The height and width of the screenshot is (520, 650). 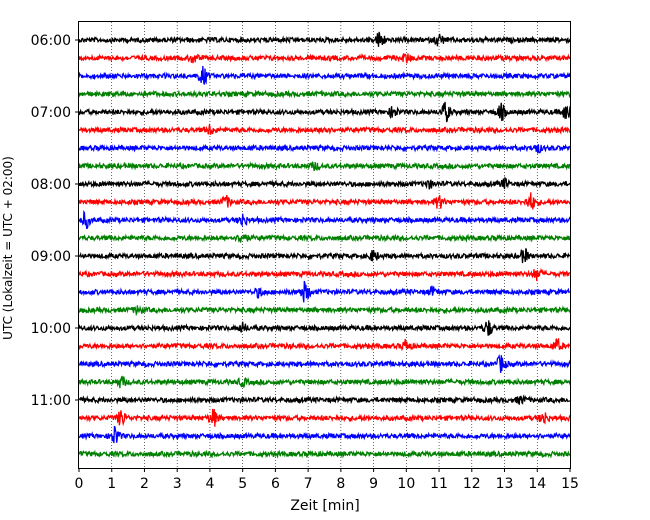 I want to click on y-tick-label: 09:00, so click(x=51, y=257).